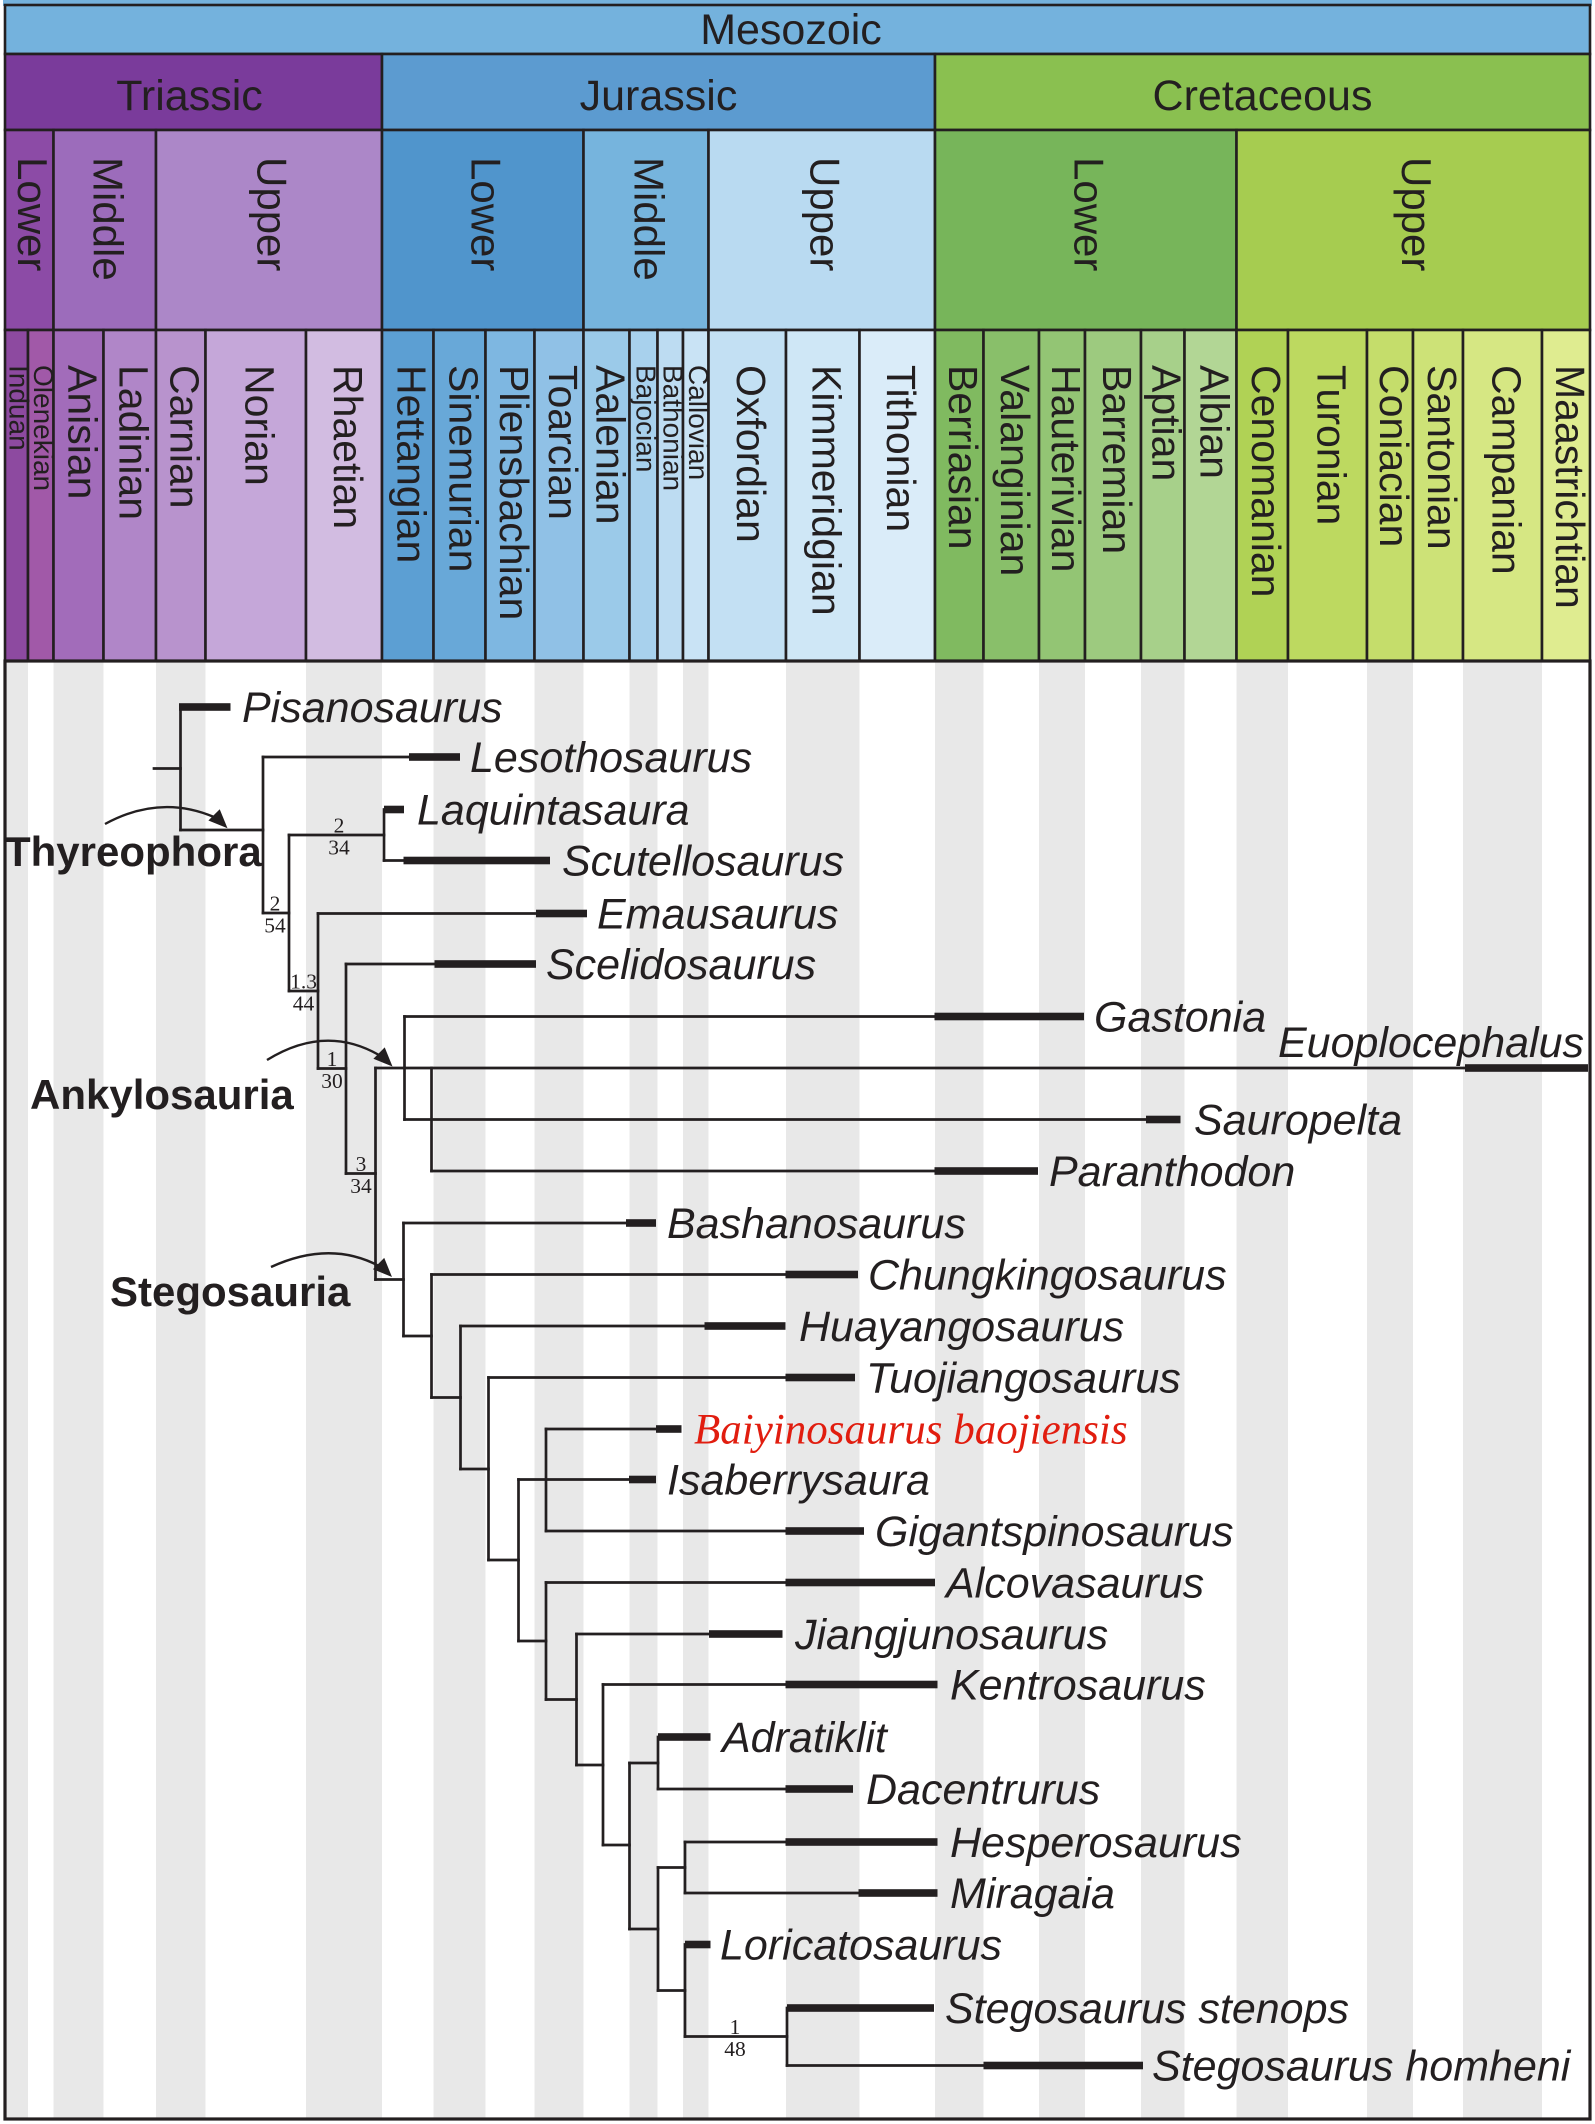 Image resolution: width=1595 pixels, height=2124 pixels. What do you see at coordinates (332, 1081) in the screenshot?
I see `svg-text: 30` at bounding box center [332, 1081].